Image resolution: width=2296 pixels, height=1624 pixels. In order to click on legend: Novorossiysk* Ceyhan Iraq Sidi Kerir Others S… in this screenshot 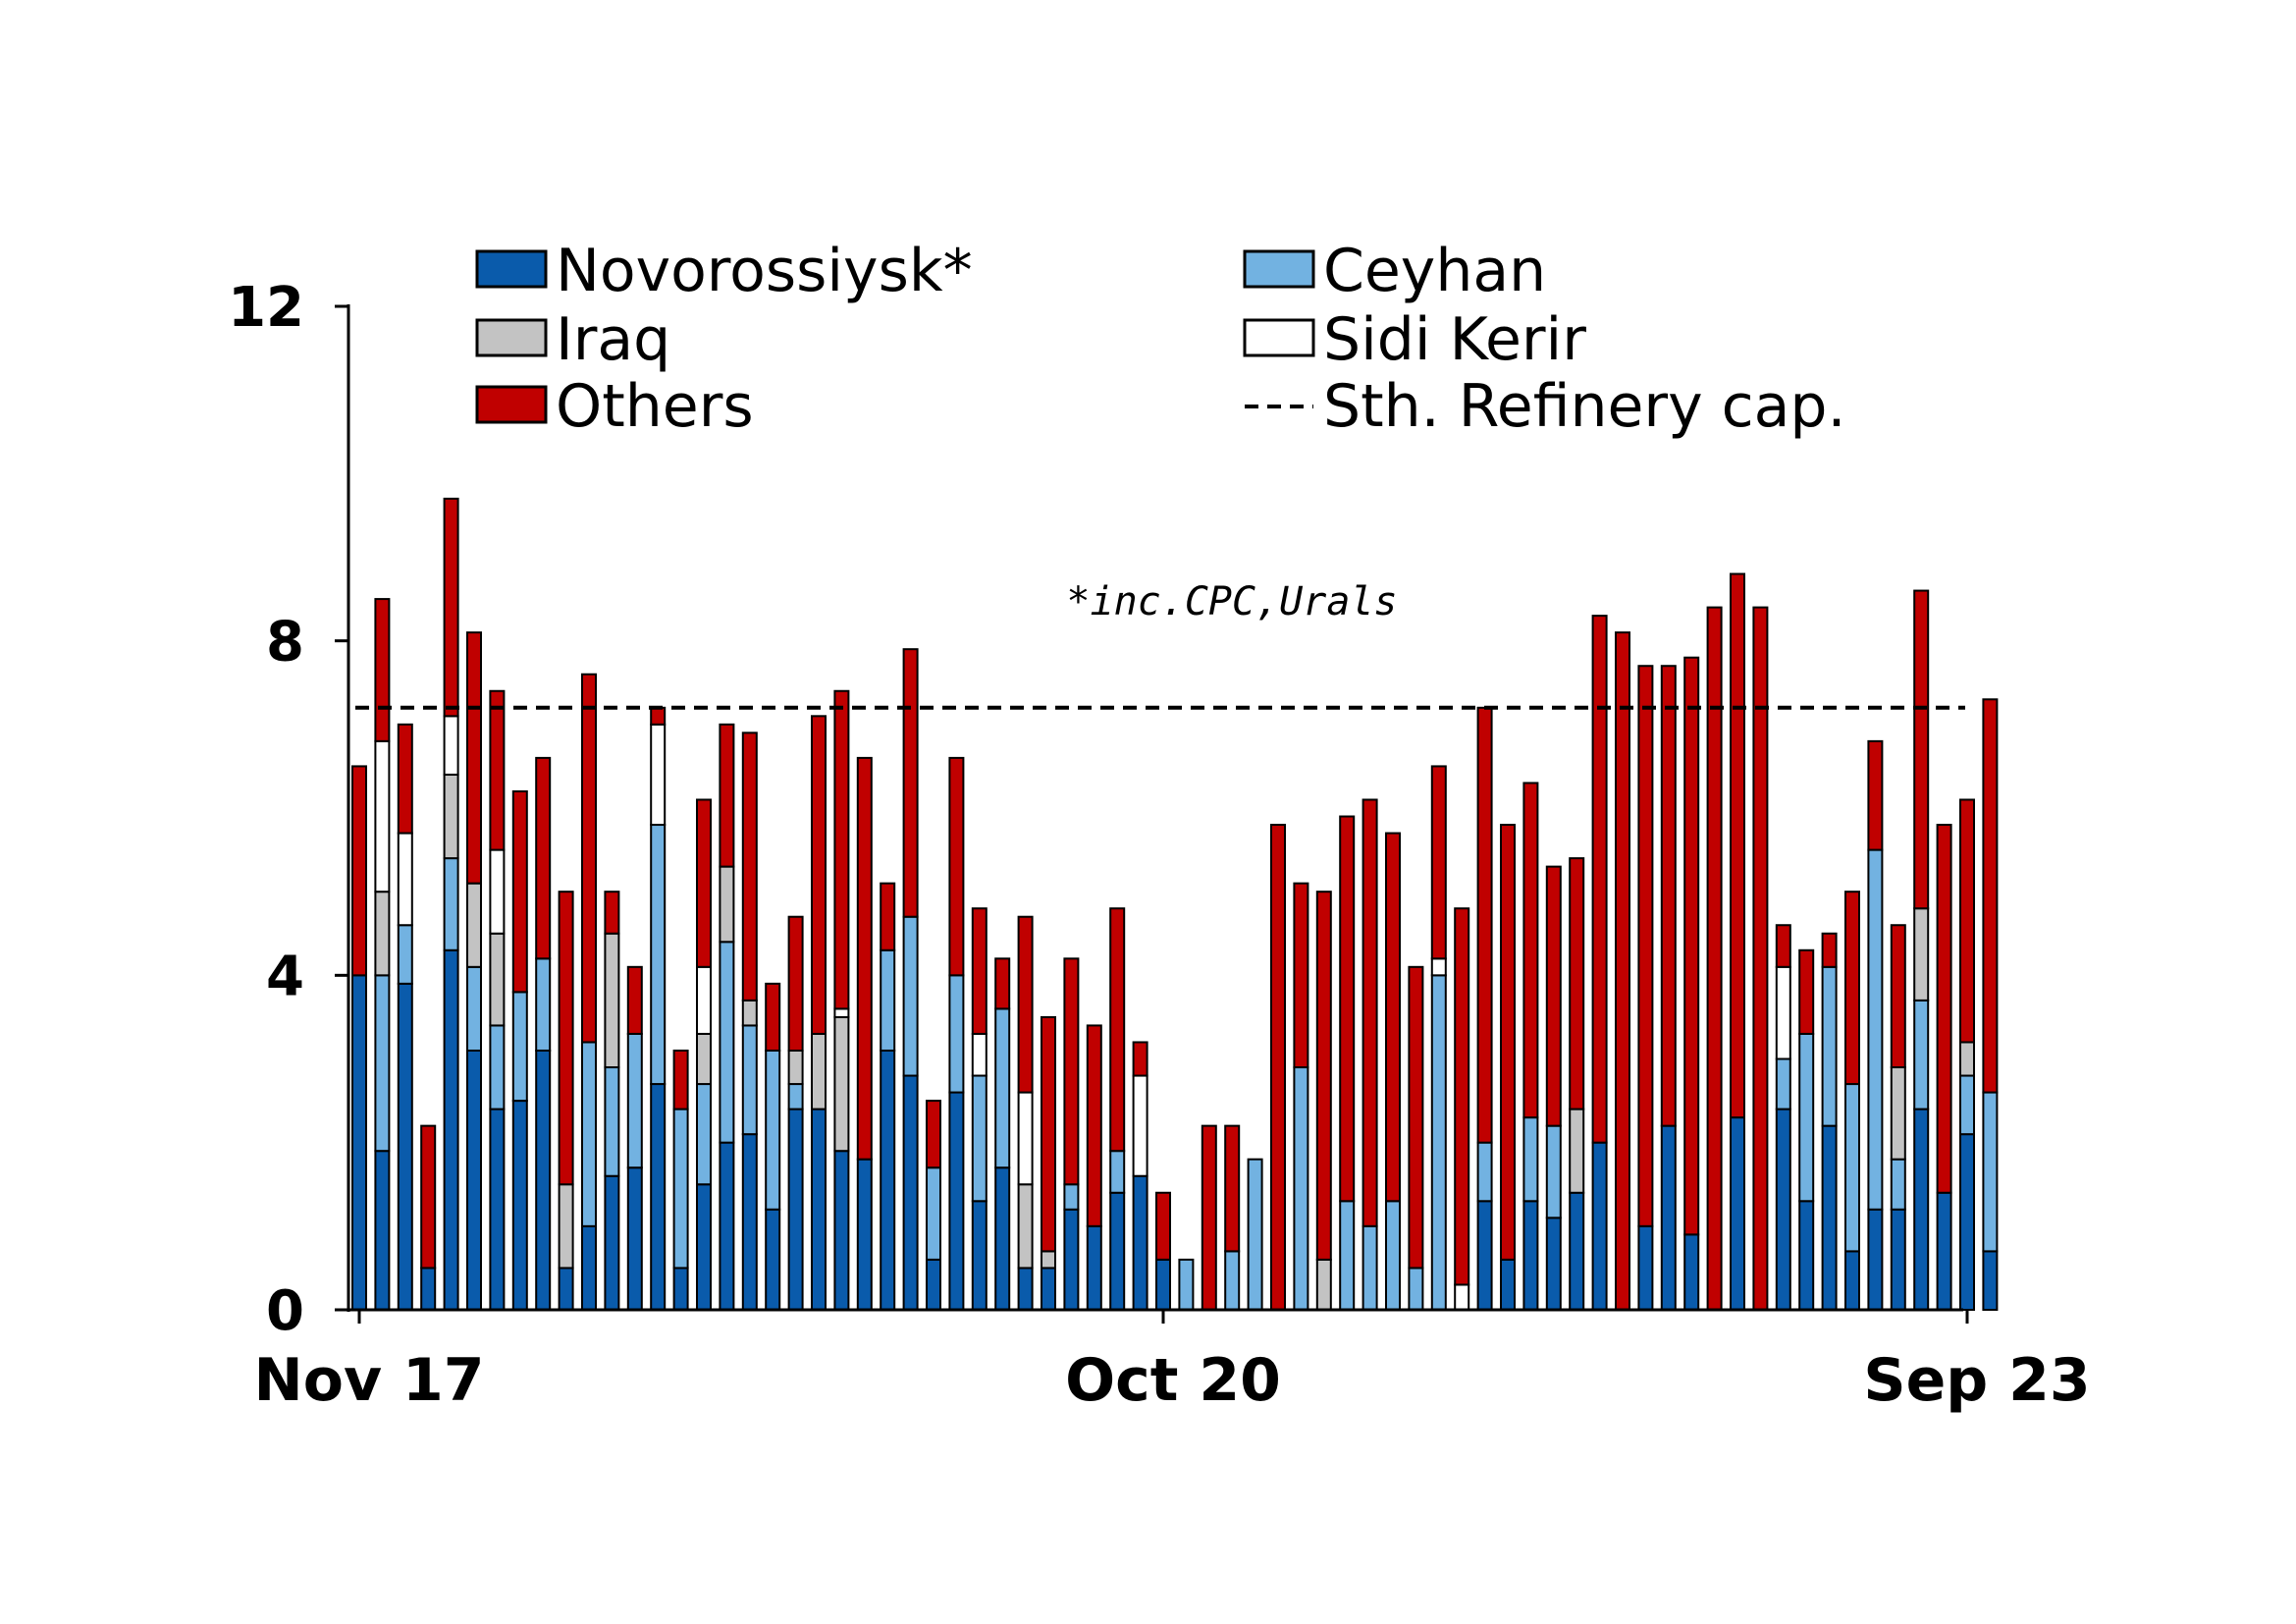, I will do `click(1160, 339)`.